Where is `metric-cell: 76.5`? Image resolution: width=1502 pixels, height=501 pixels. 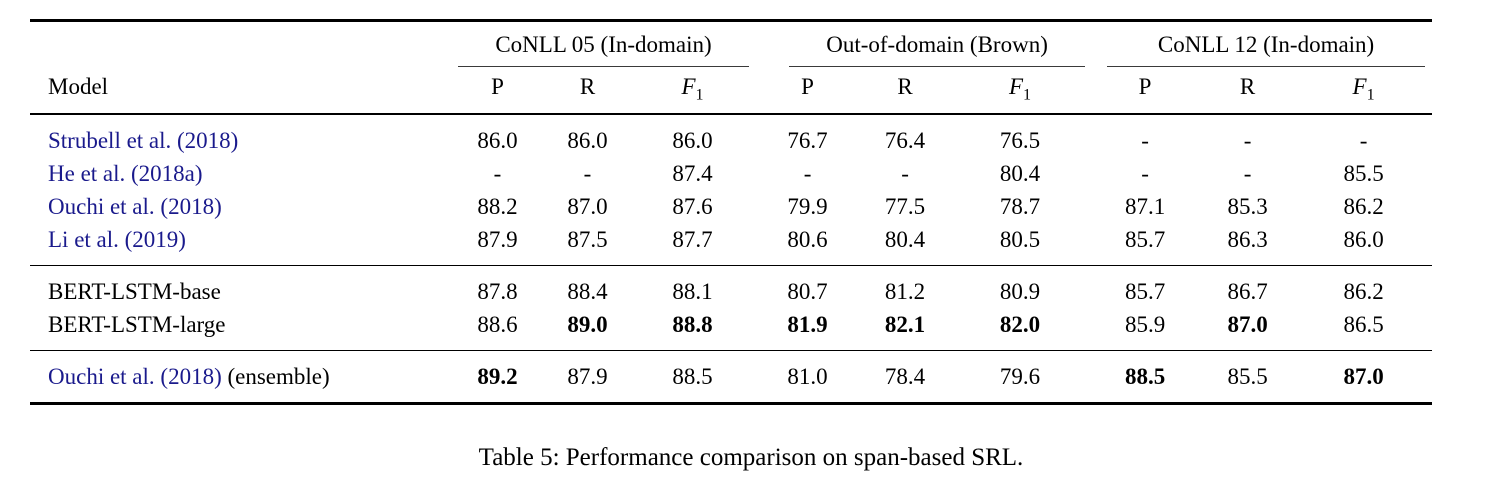
metric-cell: 76.5 is located at coordinates (1020, 140).